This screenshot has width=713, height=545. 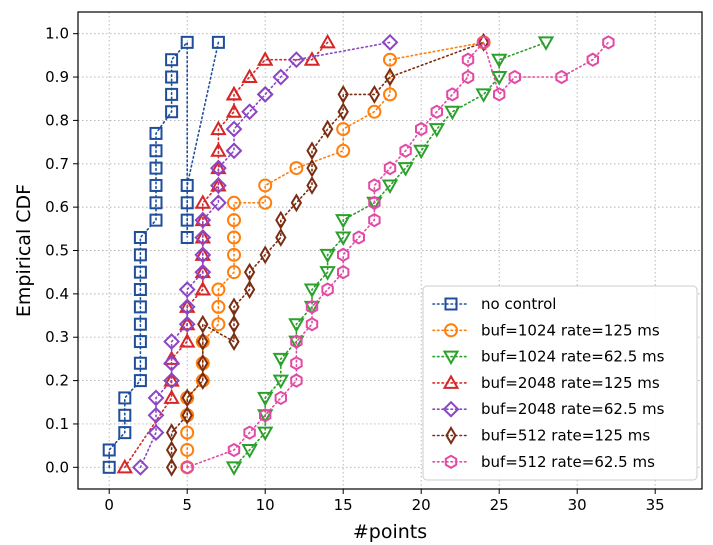 I want to click on x-tick-label: 15, so click(x=343, y=505).